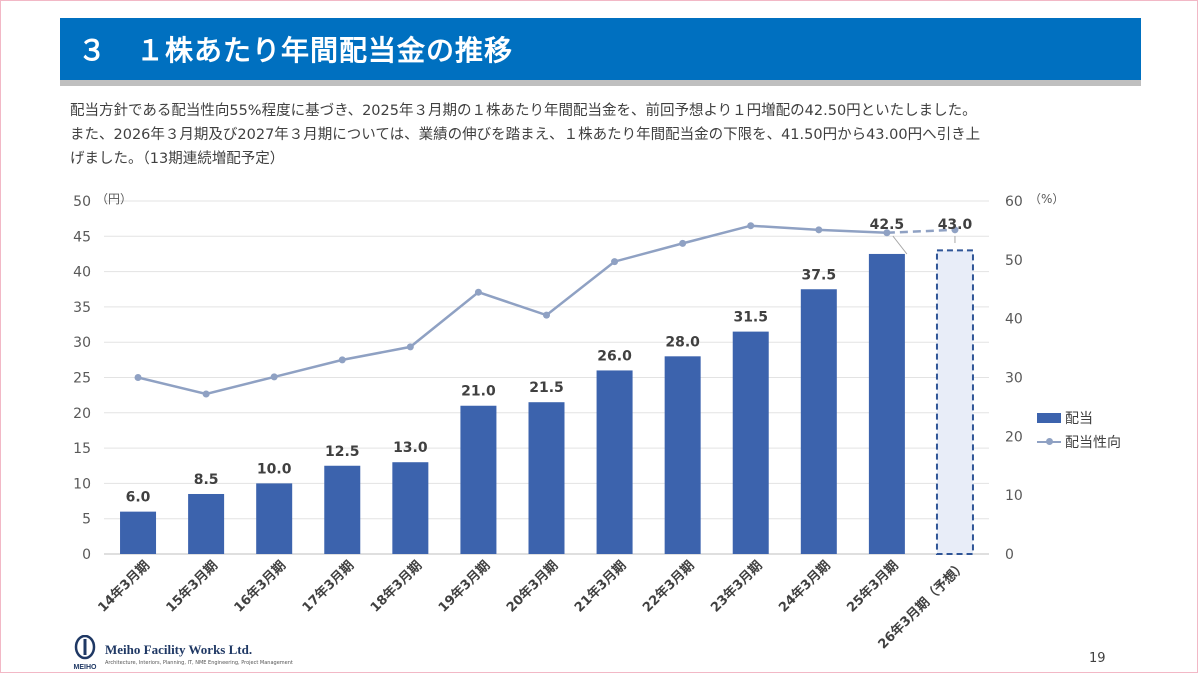  What do you see at coordinates (873, 587) in the screenshot?
I see `x-tick-label: 25年3月期` at bounding box center [873, 587].